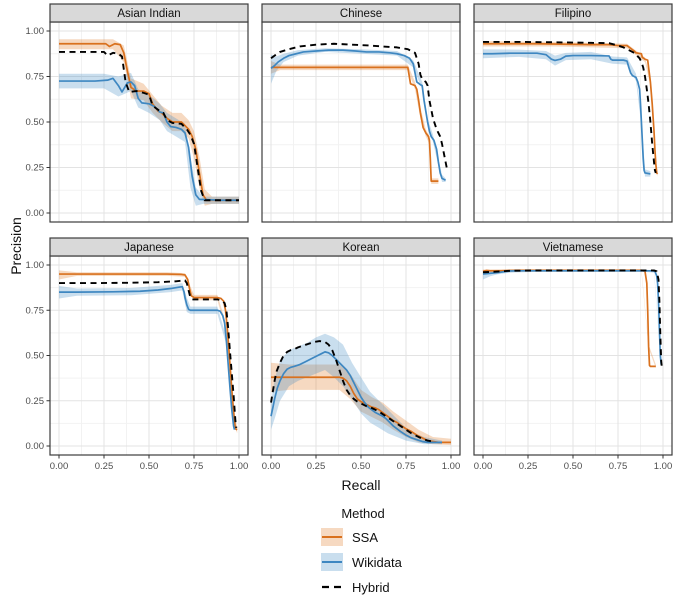  What do you see at coordinates (371, 587) in the screenshot?
I see `legend-label: Hybrid` at bounding box center [371, 587].